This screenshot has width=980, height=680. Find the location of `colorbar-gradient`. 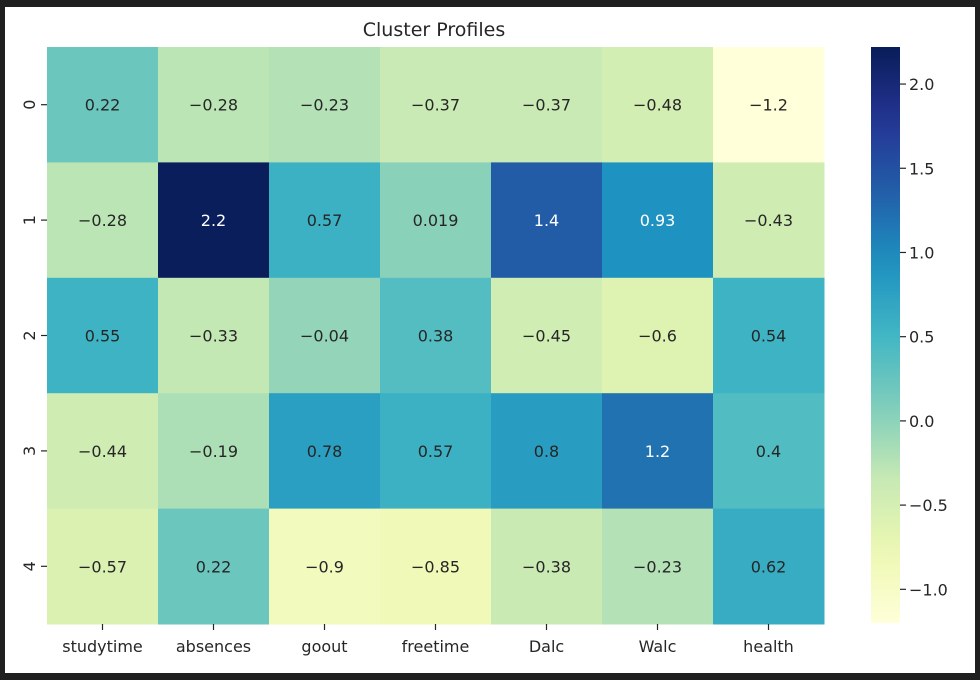

colorbar-gradient is located at coordinates (885, 335).